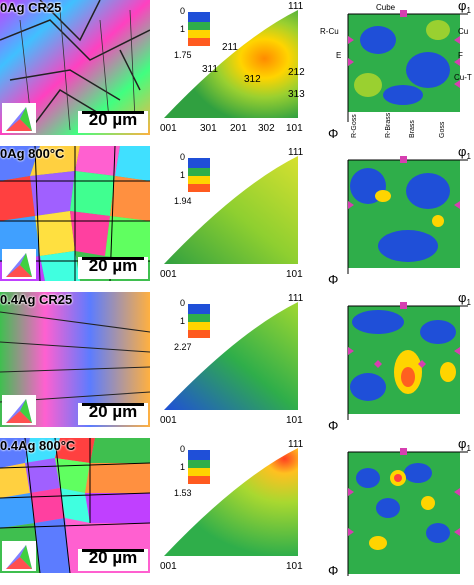 This screenshot has width=474, height=585. What do you see at coordinates (32, 153) in the screenshot?
I see `sample-label: 0Ag 800°C` at bounding box center [32, 153].